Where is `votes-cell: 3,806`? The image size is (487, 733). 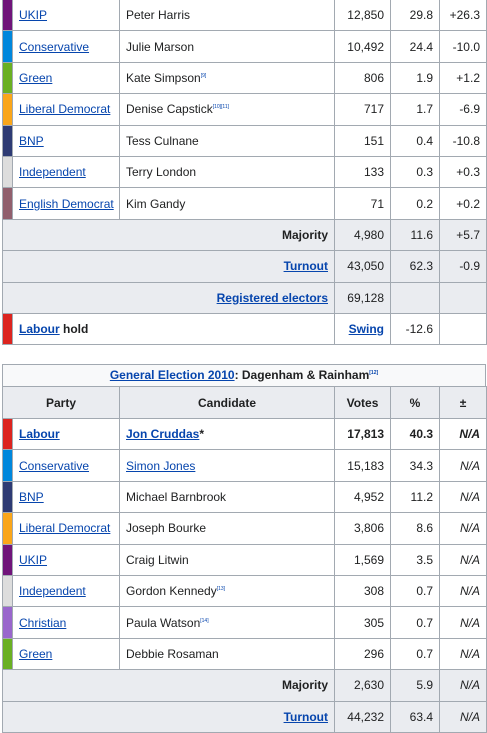
votes-cell: 3,806 is located at coordinates (362, 528).